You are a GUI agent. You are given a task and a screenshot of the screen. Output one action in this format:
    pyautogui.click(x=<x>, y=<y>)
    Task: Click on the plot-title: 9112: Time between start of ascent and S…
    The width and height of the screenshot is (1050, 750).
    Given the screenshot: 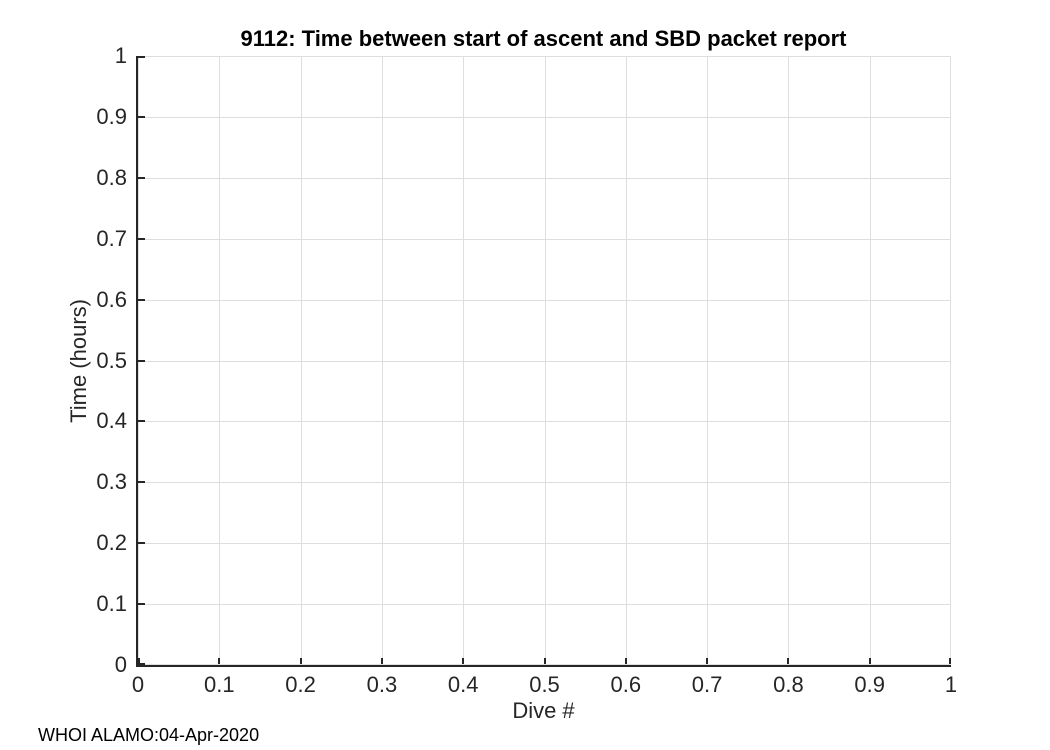 What is the action you would take?
    pyautogui.click(x=543, y=38)
    